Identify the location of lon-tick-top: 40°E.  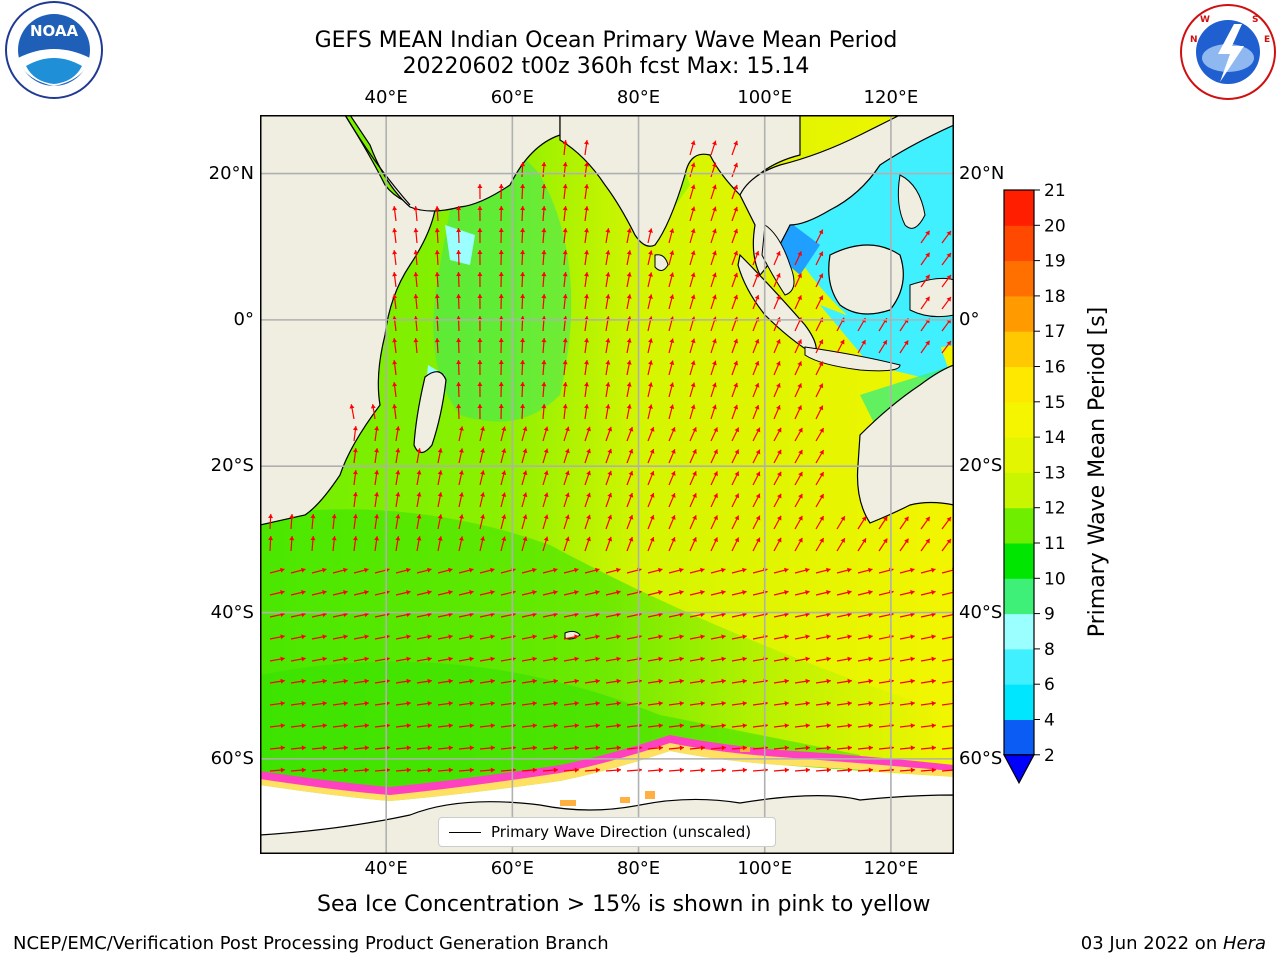
(386, 97).